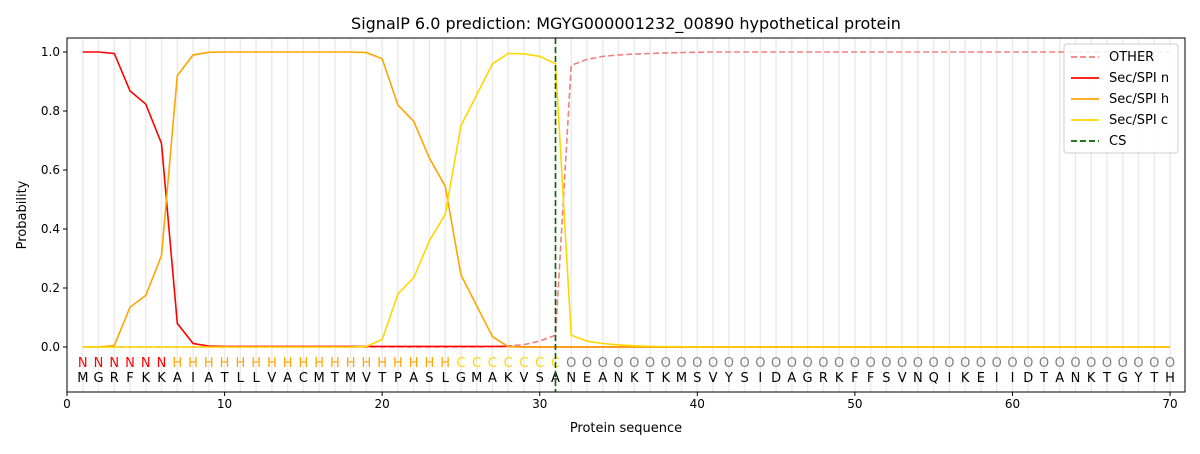 This screenshot has width=1200, height=454. Describe the element at coordinates (697, 404) in the screenshot. I see `x-tick-label: 40` at that location.